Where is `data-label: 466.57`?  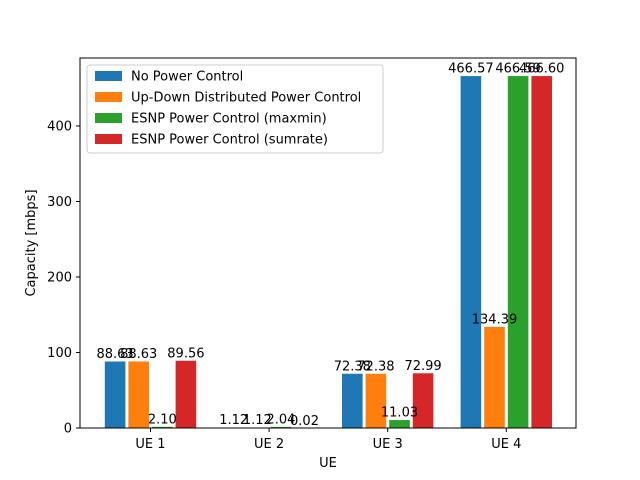
data-label: 466.57 is located at coordinates (471, 69).